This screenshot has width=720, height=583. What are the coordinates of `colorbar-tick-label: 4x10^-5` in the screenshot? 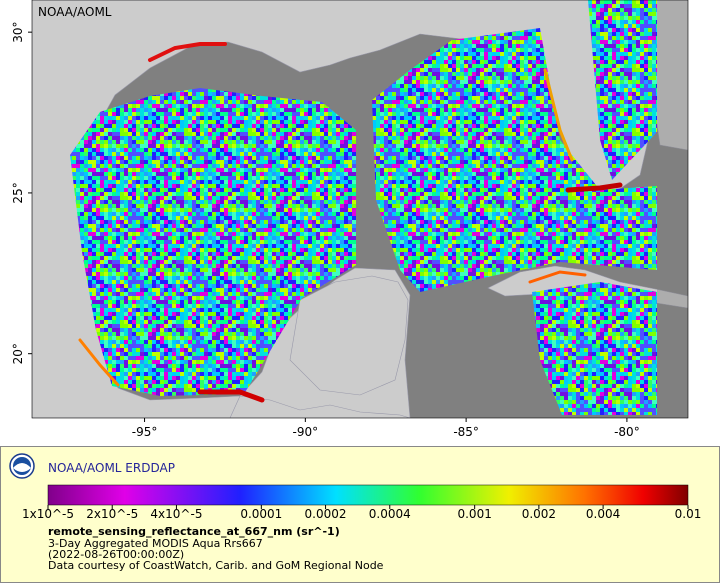 It's located at (176, 514).